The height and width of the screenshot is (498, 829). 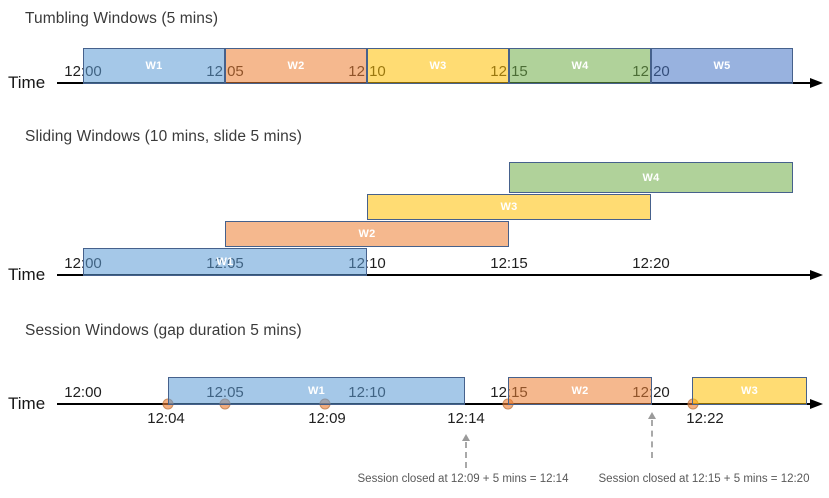 What do you see at coordinates (163, 330) in the screenshot?
I see `section-title: Session Windows (gap duration 5 mins)` at bounding box center [163, 330].